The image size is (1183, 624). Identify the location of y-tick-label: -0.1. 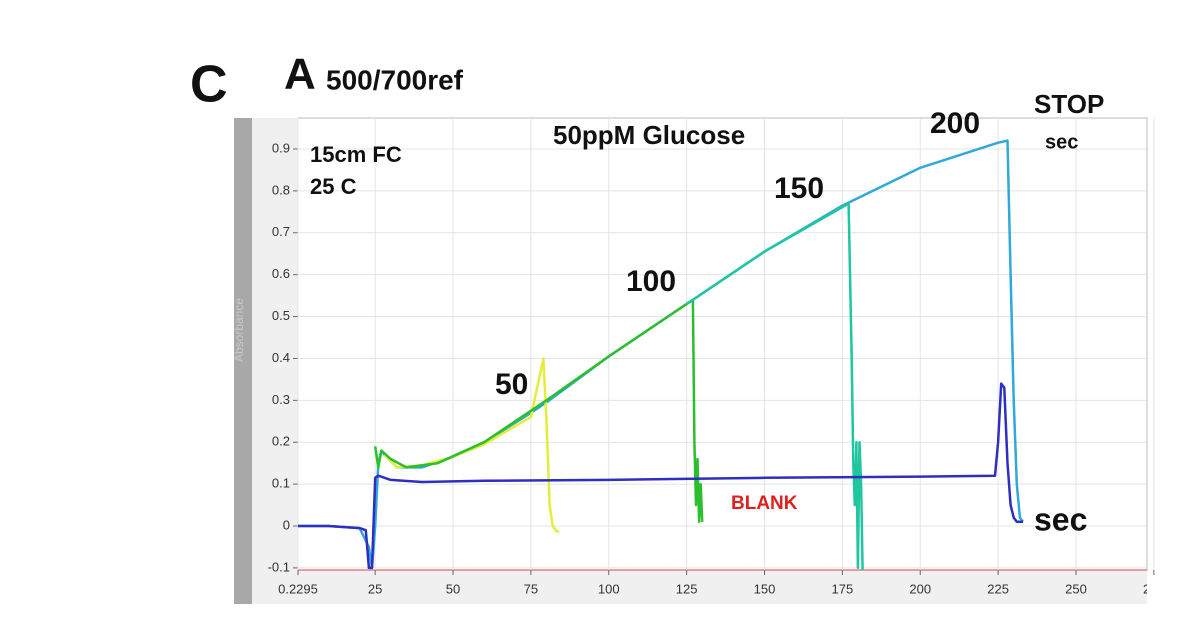
(279, 566).